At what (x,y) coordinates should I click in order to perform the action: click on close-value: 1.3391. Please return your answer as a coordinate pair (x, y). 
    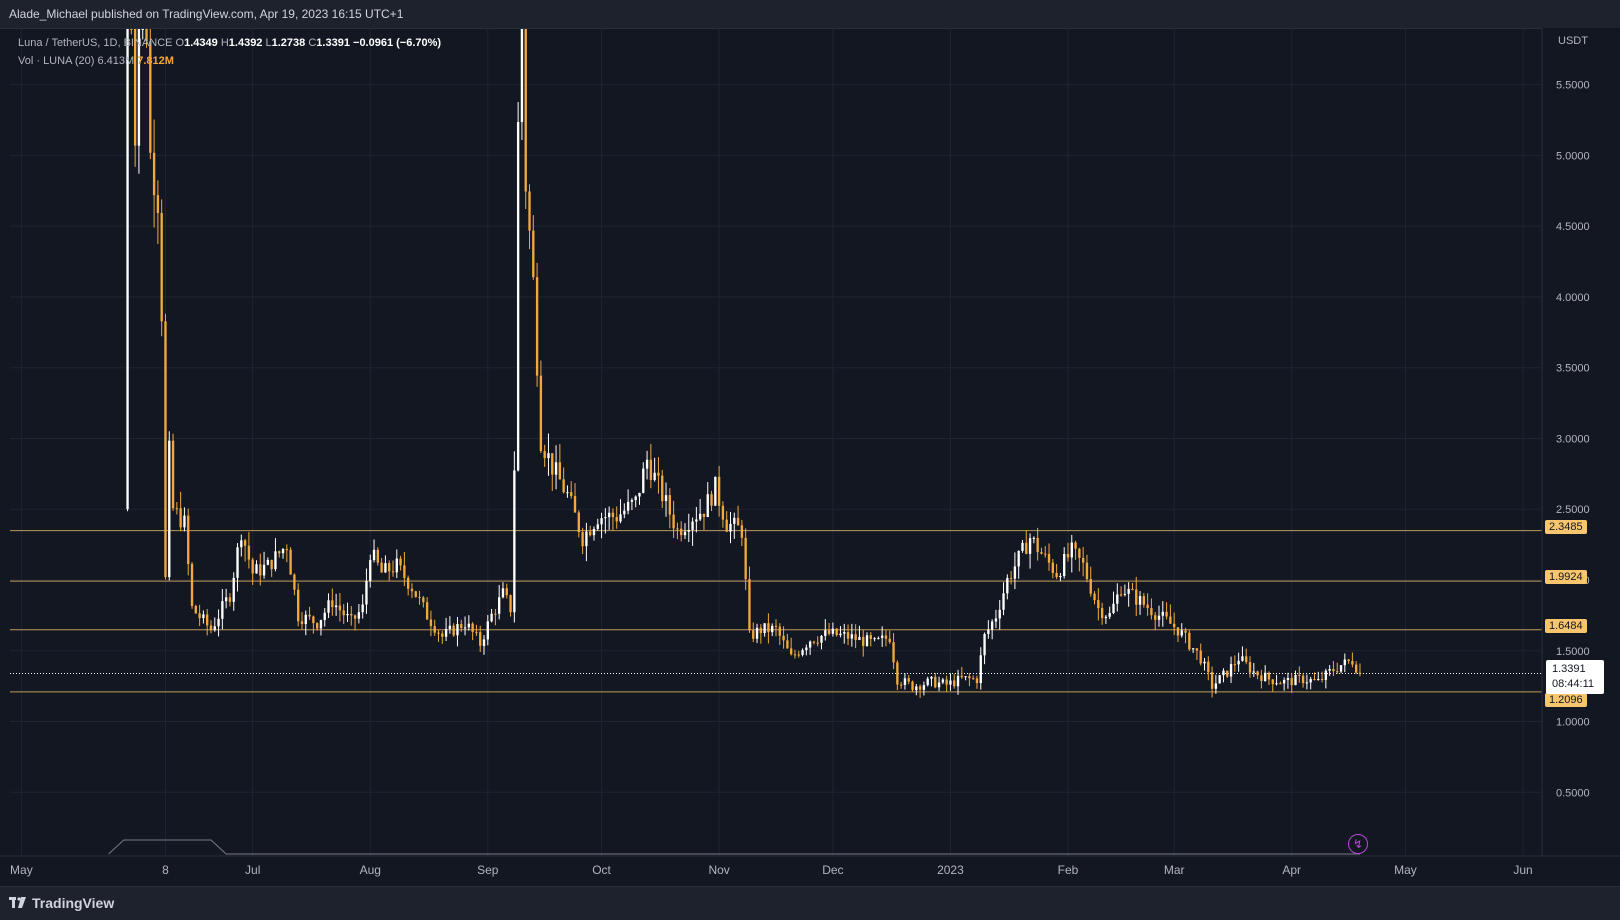
    Looking at the image, I should click on (333, 43).